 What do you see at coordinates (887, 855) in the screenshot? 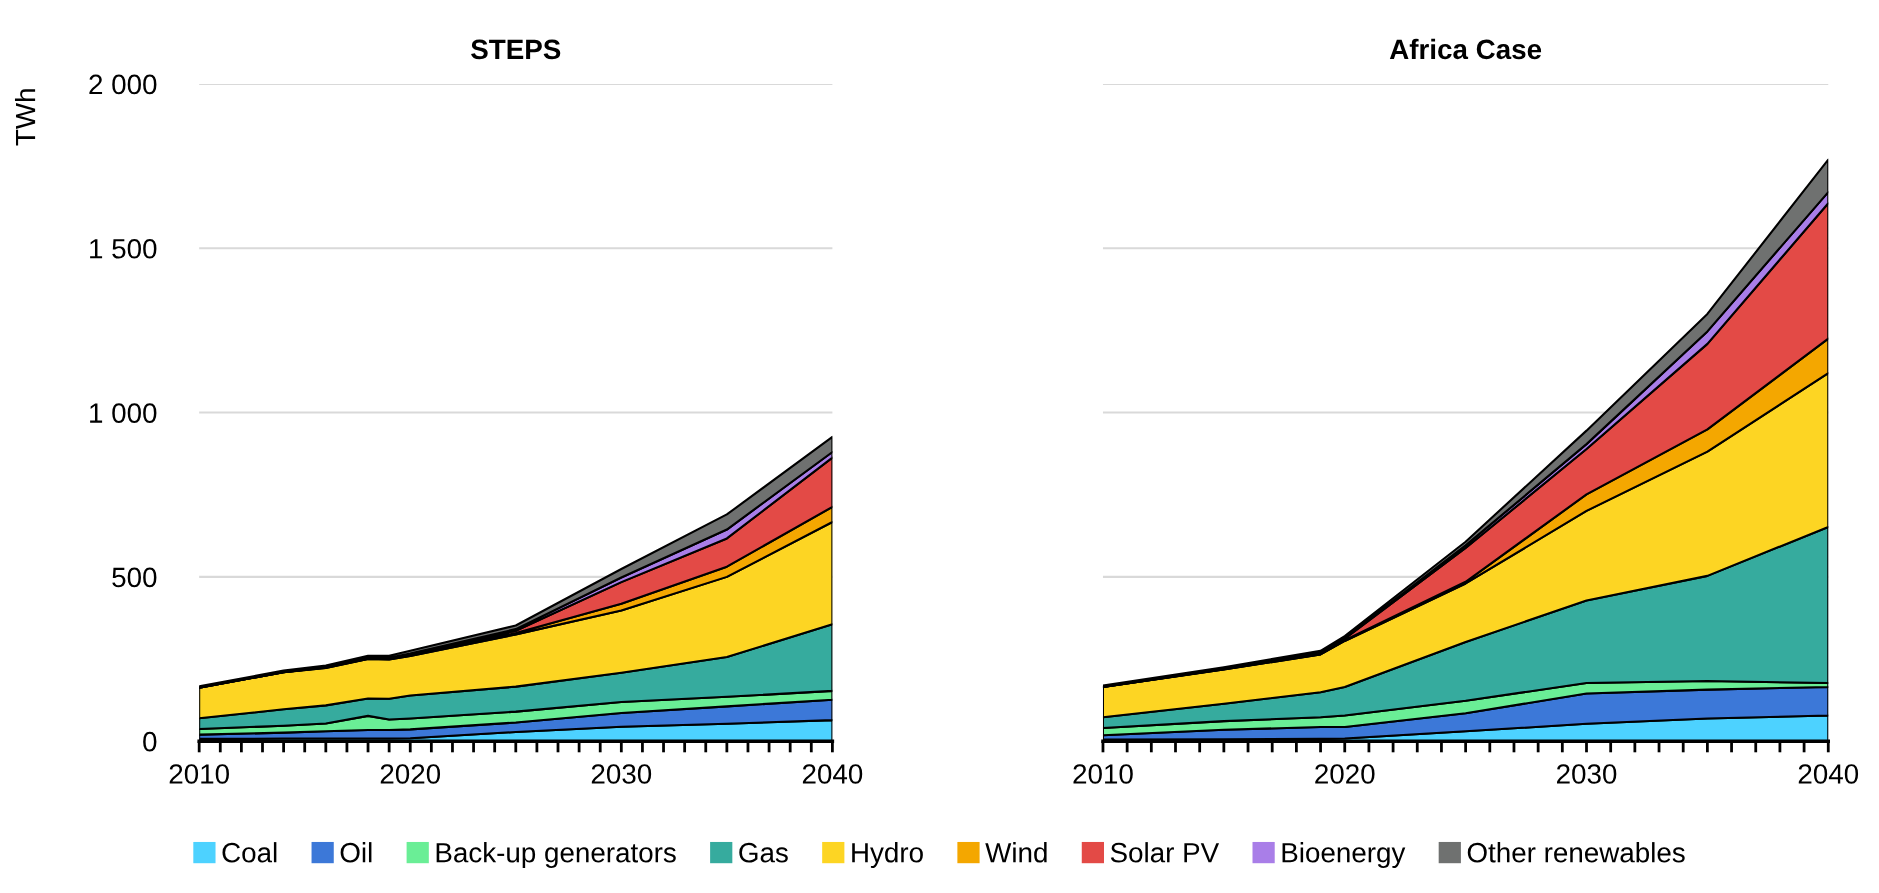
I see `legend-label: Hydro` at bounding box center [887, 855].